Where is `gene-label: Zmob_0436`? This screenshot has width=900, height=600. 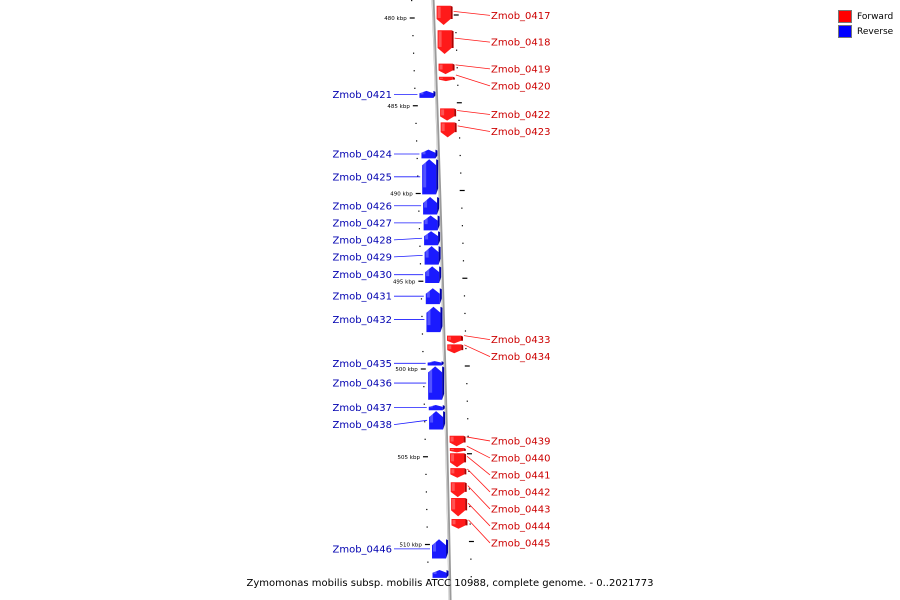 gene-label: Zmob_0436 is located at coordinates (362, 384).